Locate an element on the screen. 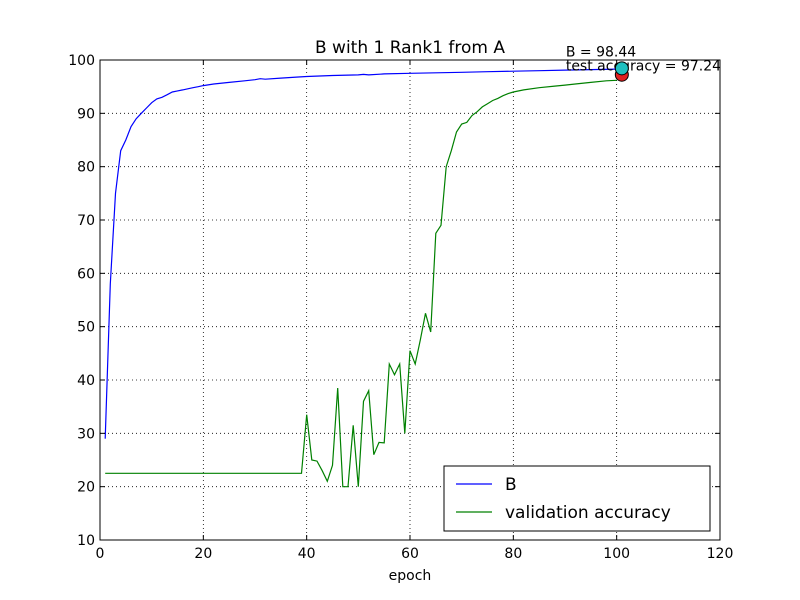 The width and height of the screenshot is (800, 600). y-tick-label: 20 is located at coordinates (86, 488).